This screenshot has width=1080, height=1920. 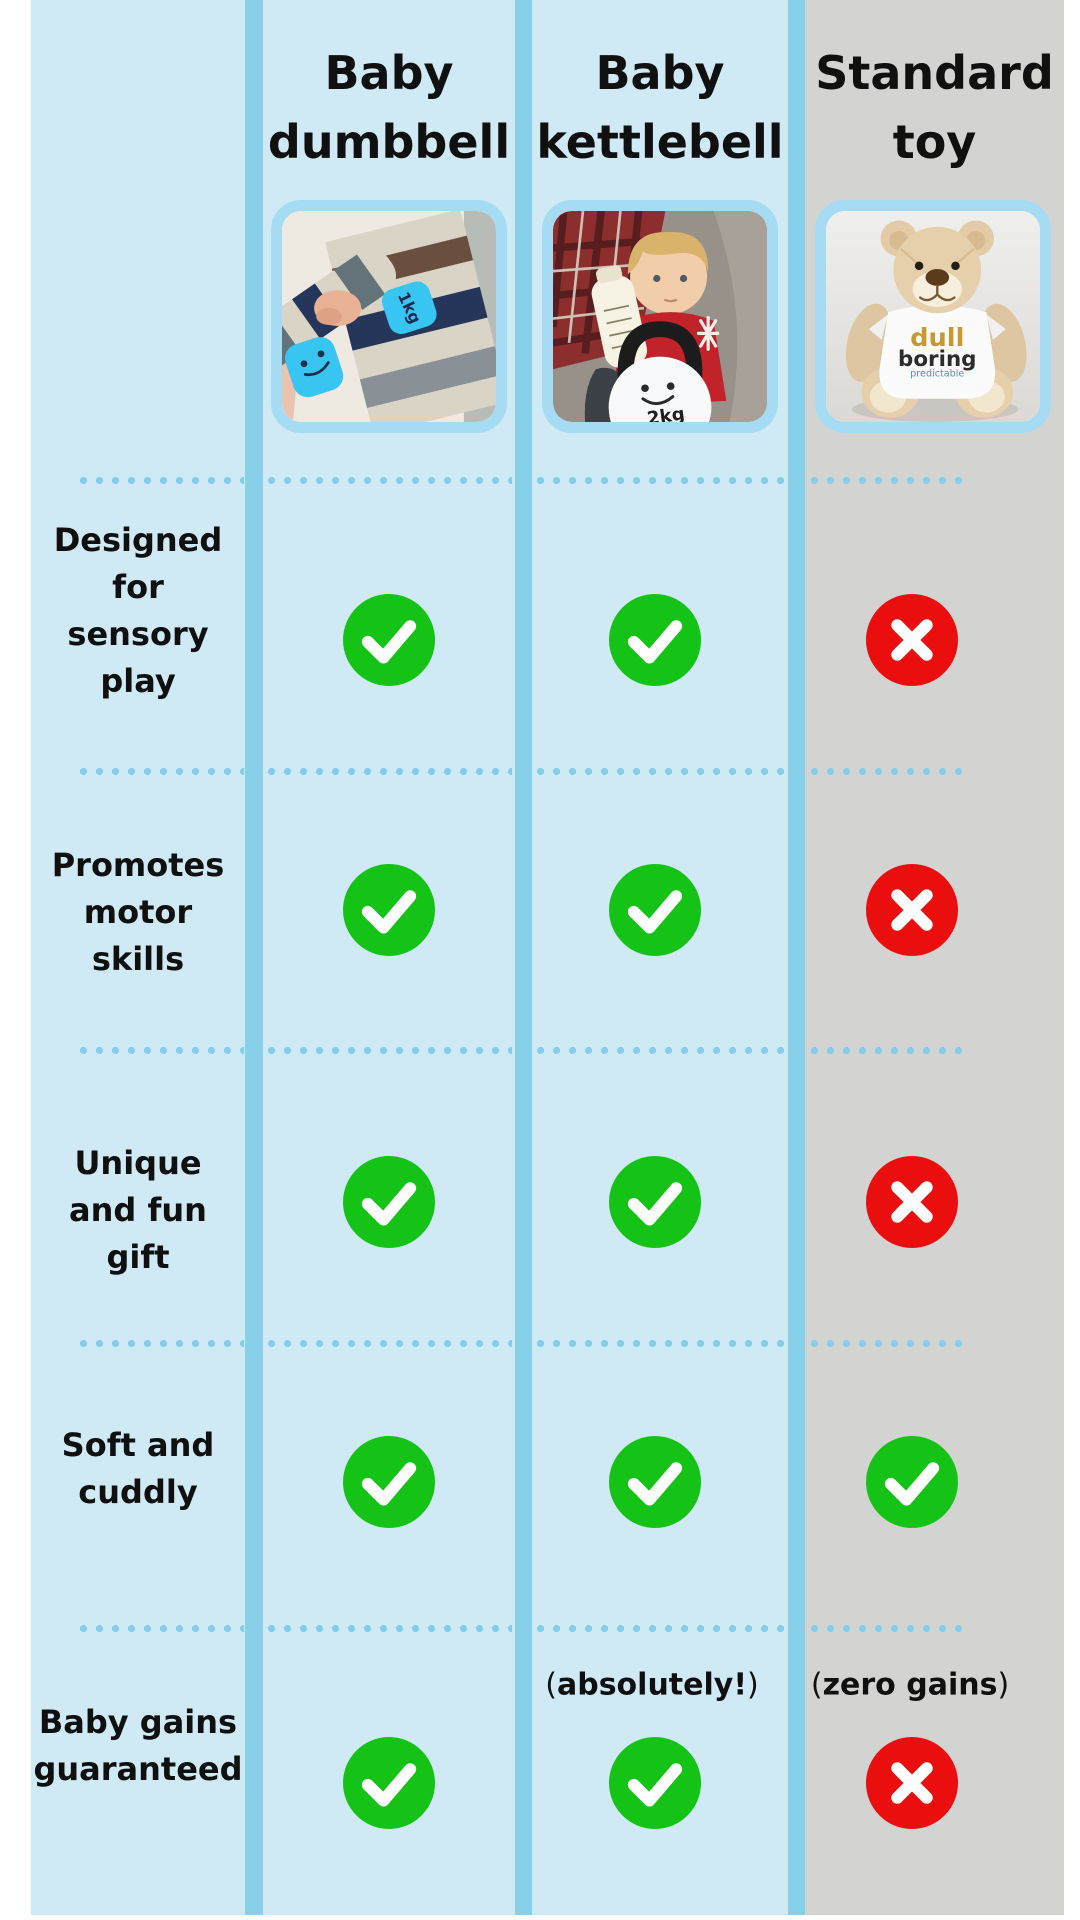 I want to click on standard-toy-photo: dull boring predictable, so click(x=933, y=316).